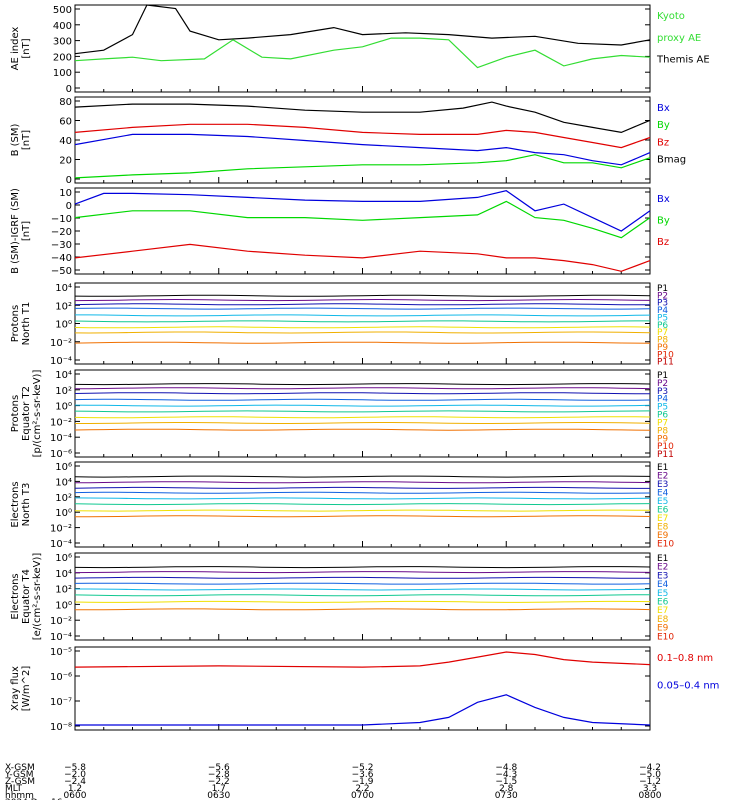  What do you see at coordinates (37, 414) in the screenshot?
I see `y-axis-label: [p/(cm²-s-sr-keV)]` at bounding box center [37, 414].